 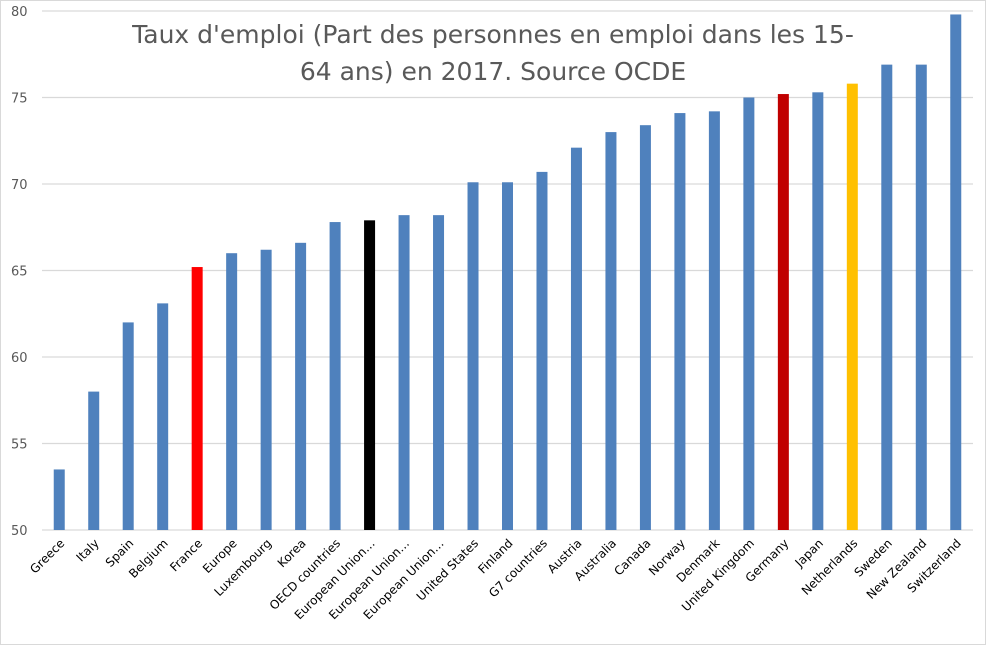 What do you see at coordinates (611, 331) in the screenshot?
I see `bar-australia` at bounding box center [611, 331].